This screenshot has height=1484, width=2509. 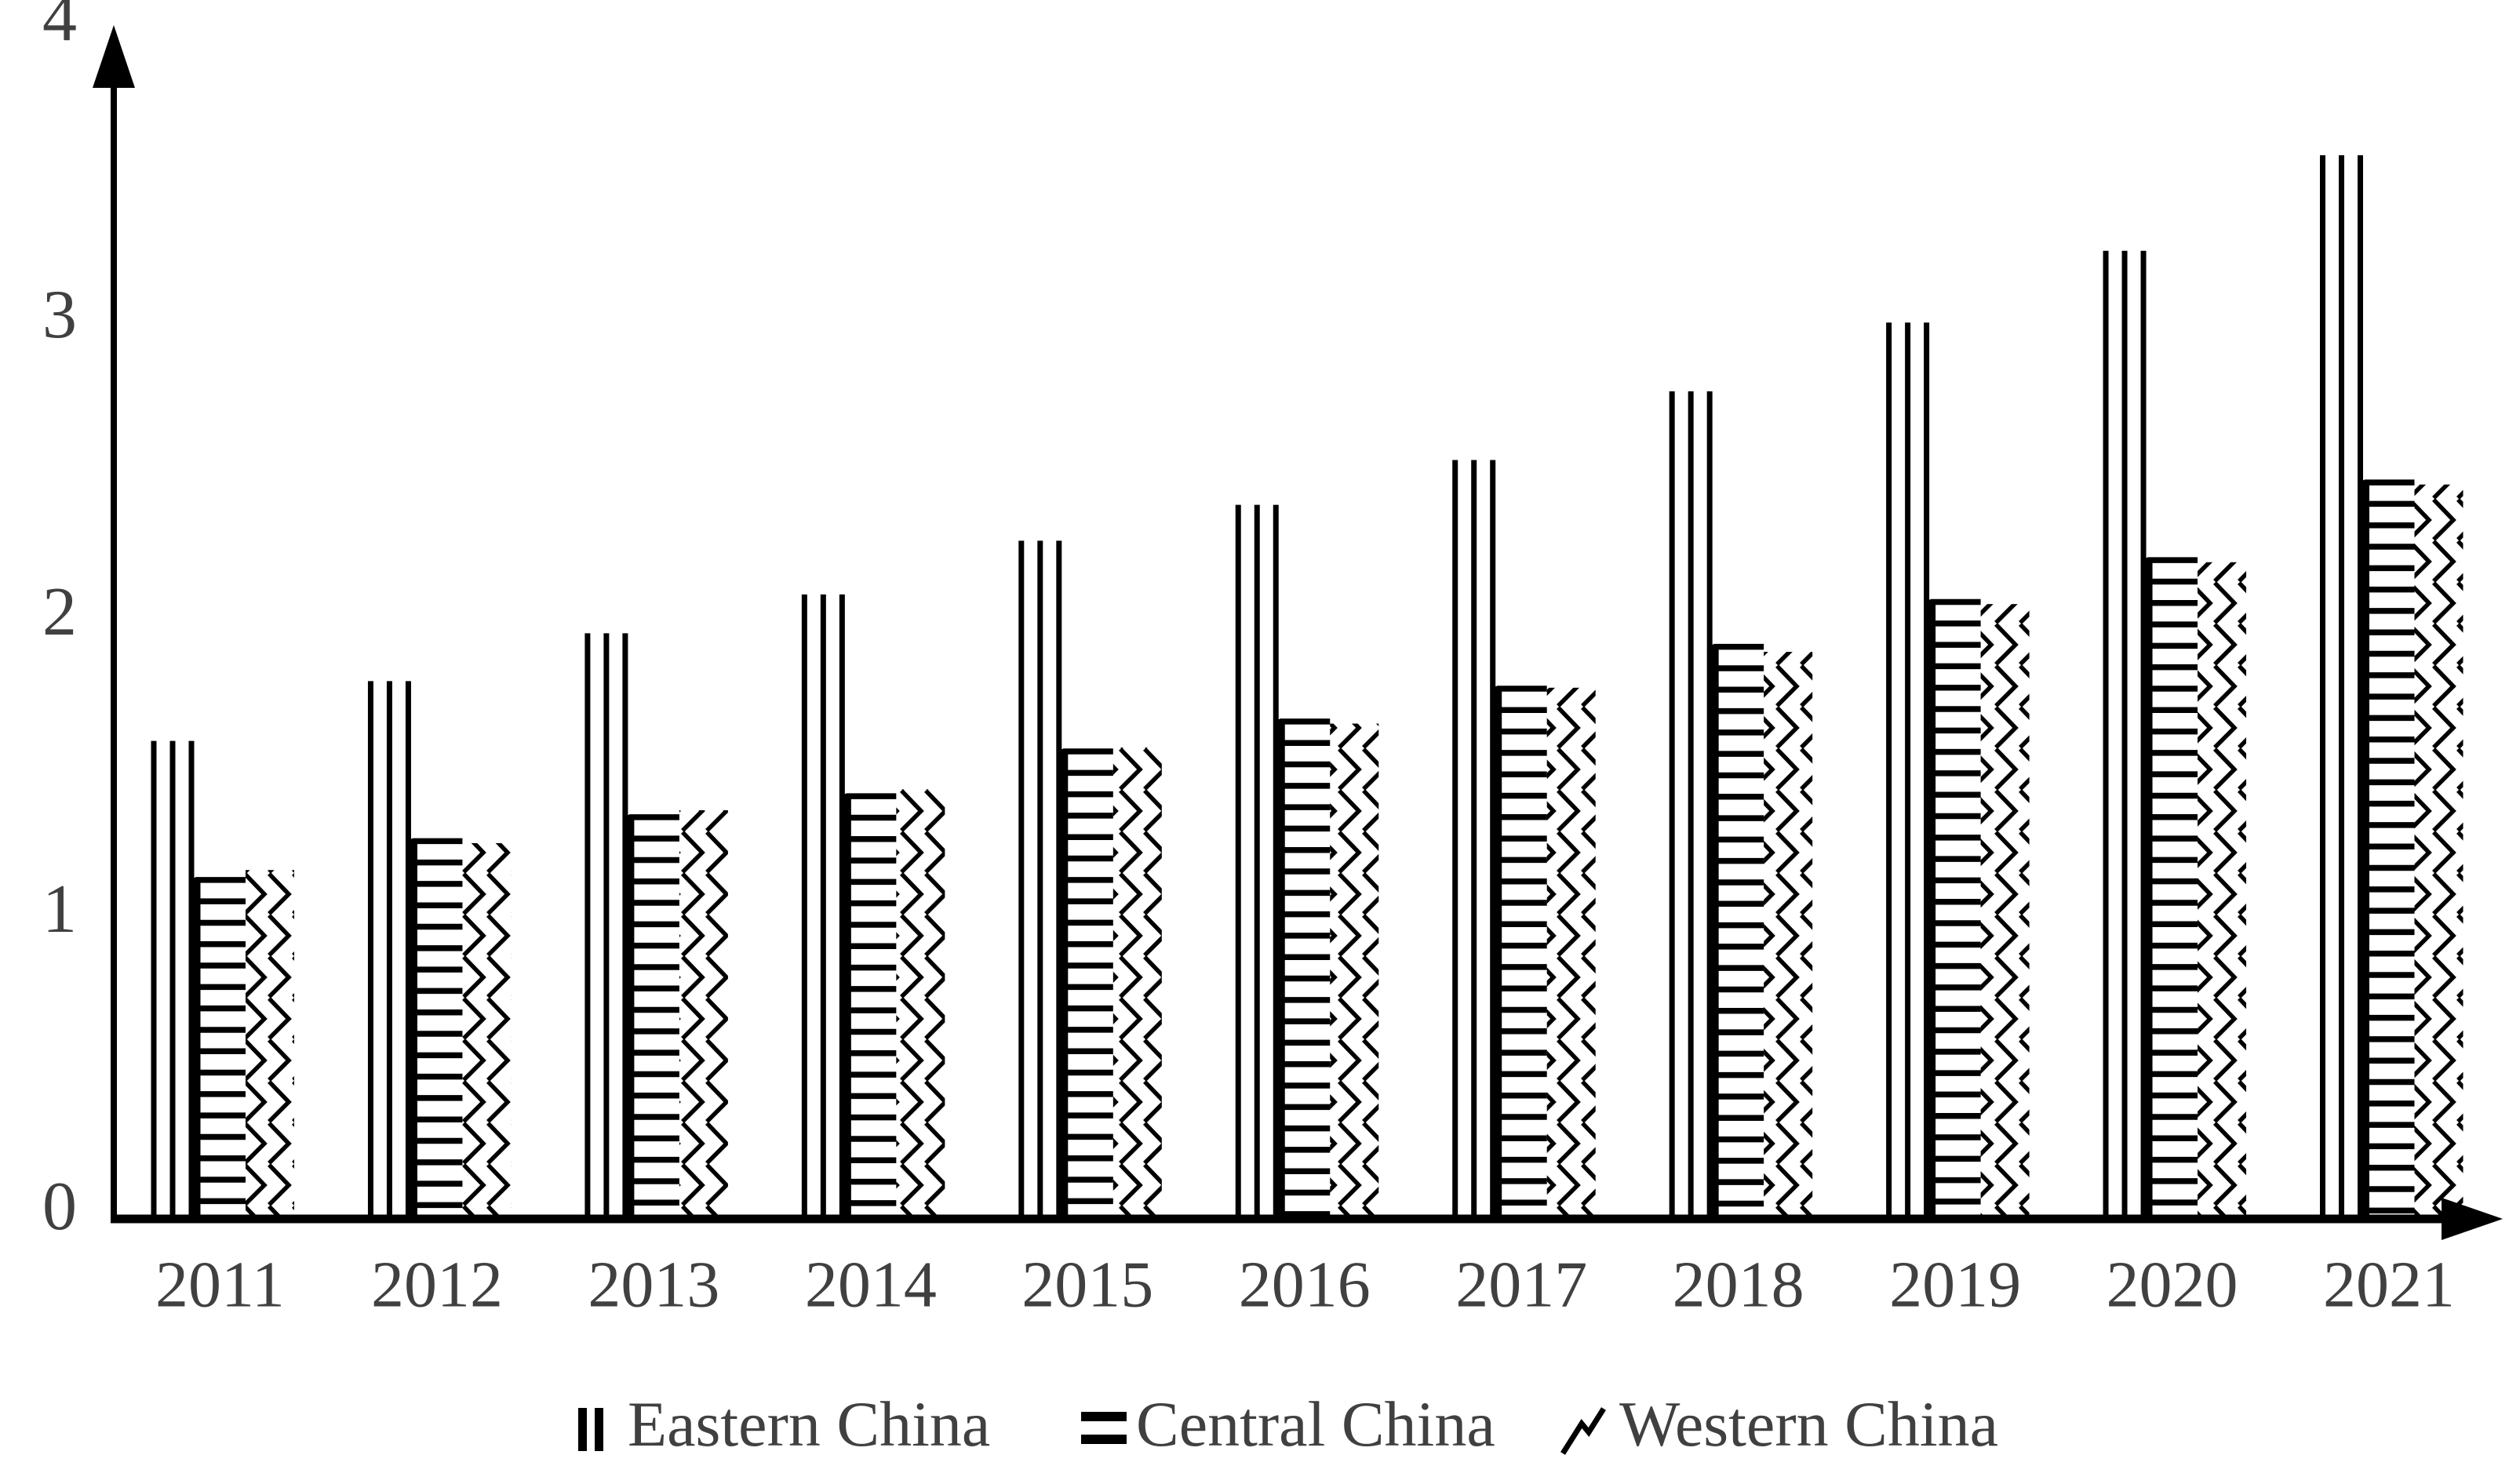 What do you see at coordinates (704, 1014) in the screenshot?
I see `bar-western-2013` at bounding box center [704, 1014].